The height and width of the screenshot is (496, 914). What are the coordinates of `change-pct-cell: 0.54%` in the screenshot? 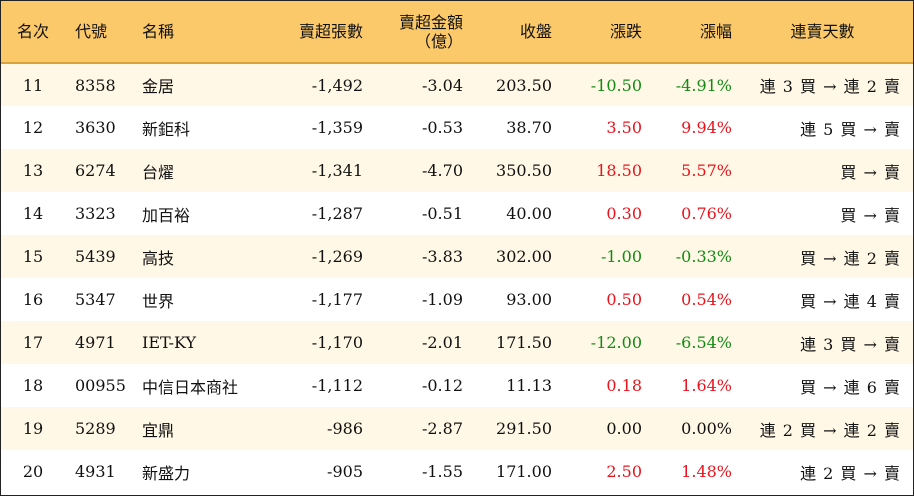 It's located at (706, 299).